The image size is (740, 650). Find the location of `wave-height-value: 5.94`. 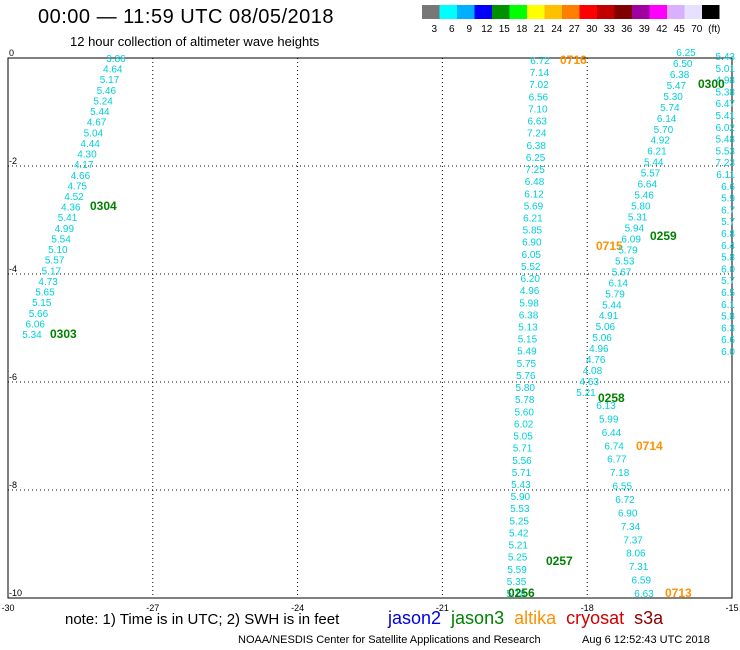

wave-height-value: 5.94 is located at coordinates (635, 228).